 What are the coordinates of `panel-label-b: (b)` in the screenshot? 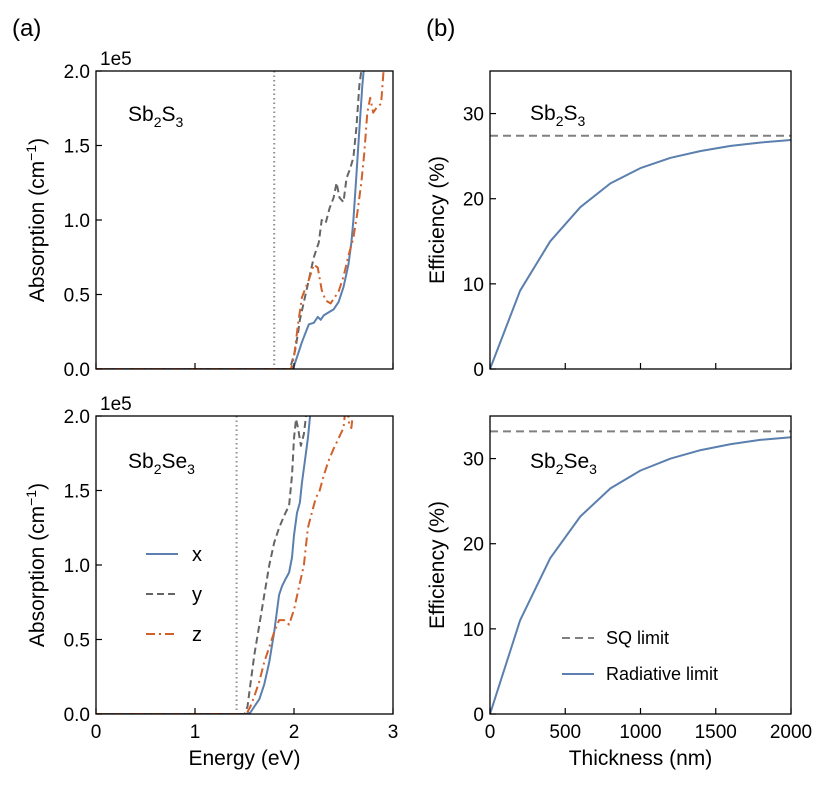 It's located at (440, 28).